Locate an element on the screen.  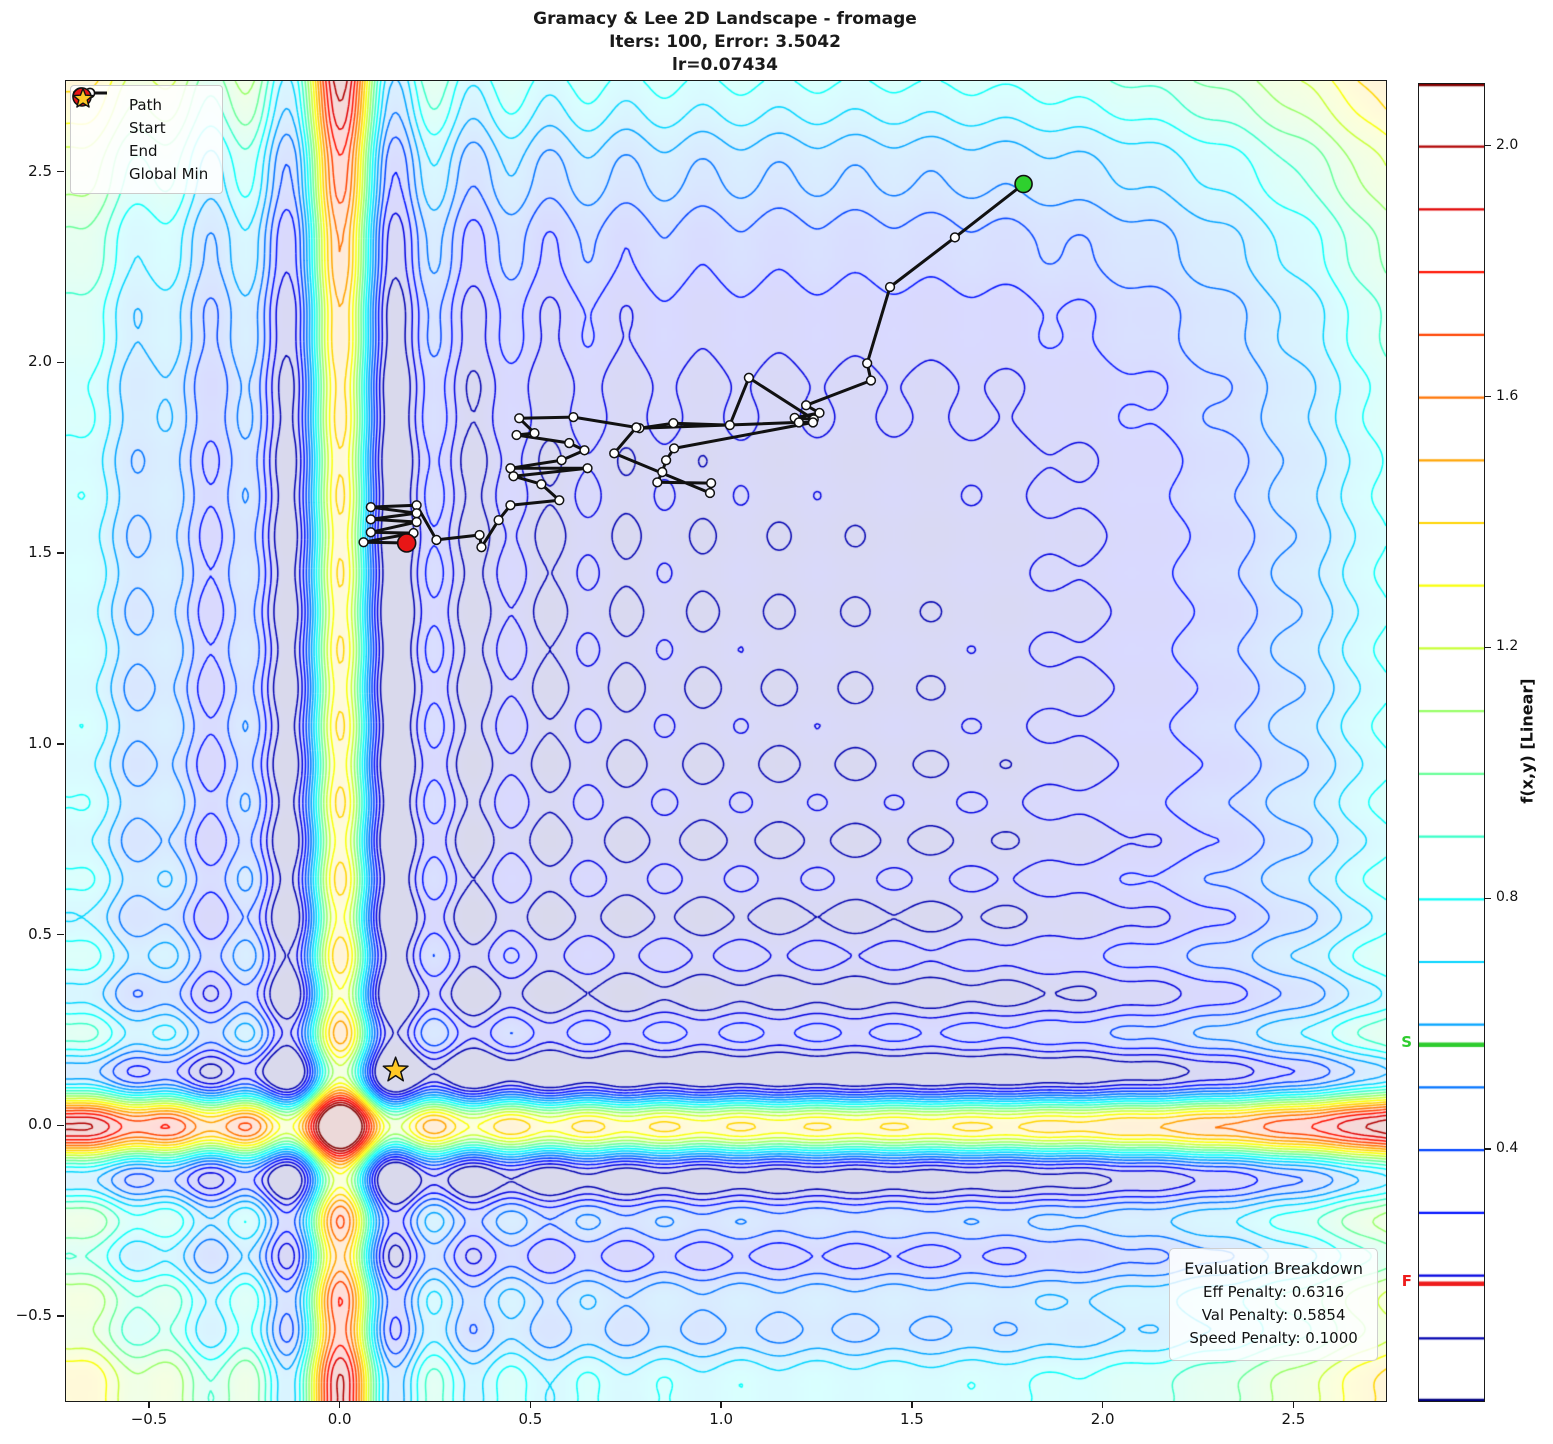
colorbar-tick-label: 0.4 is located at coordinates (1507, 1148).